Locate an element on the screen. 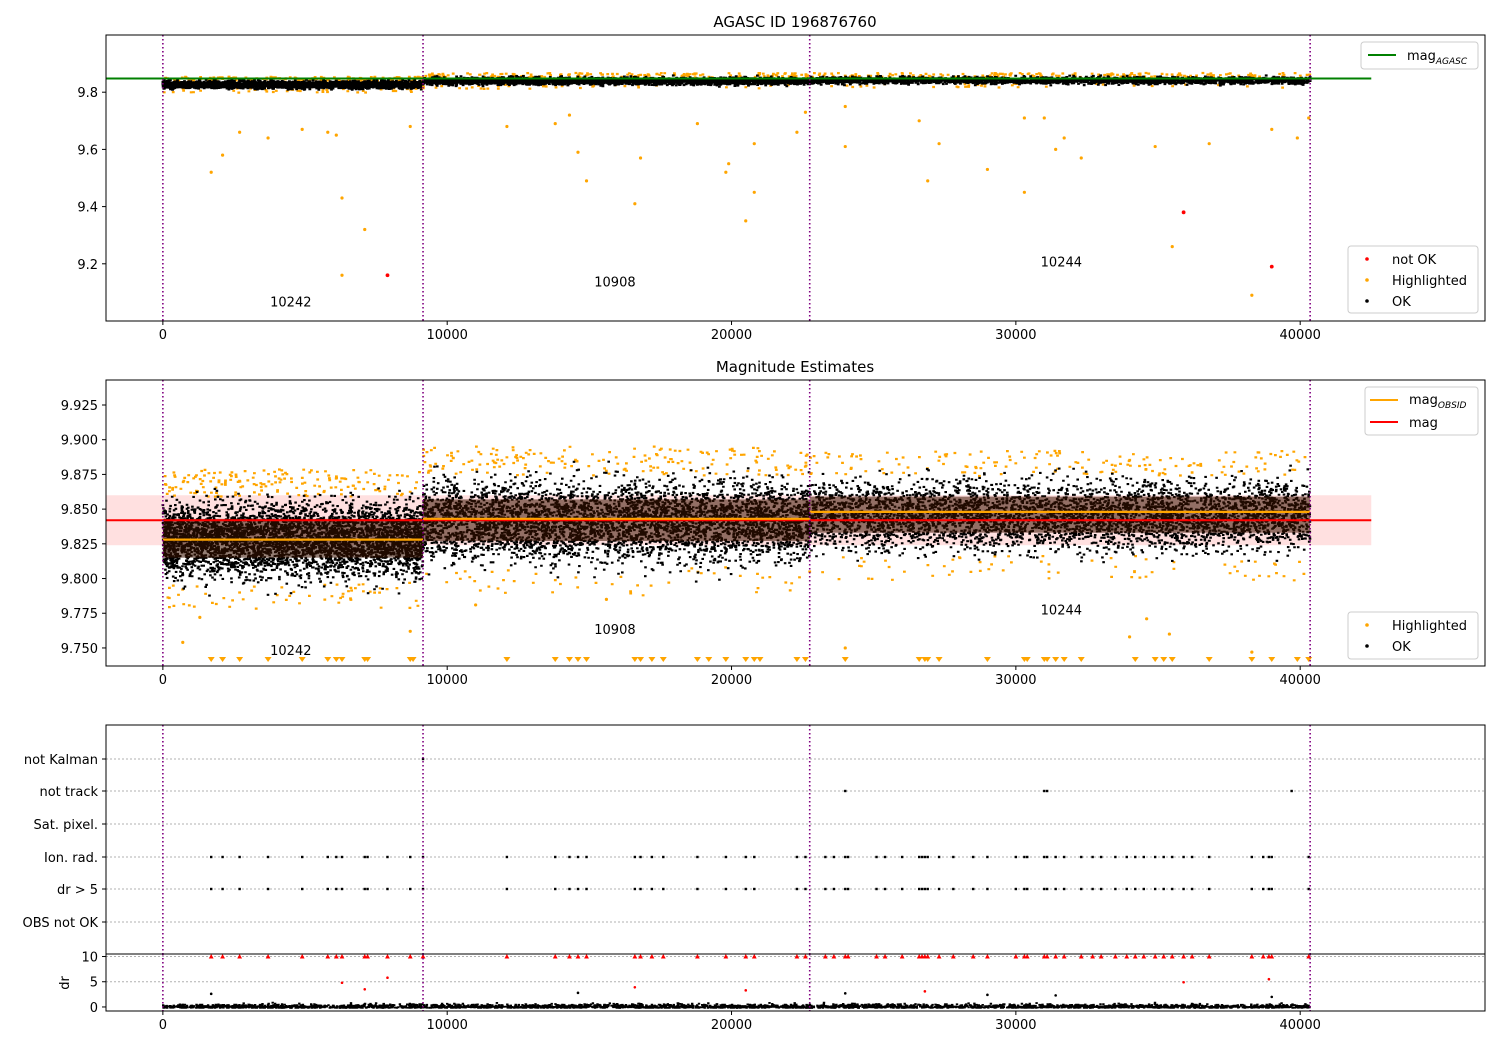 The height and width of the screenshot is (1050, 1500). agasc-xtick-label-1: 10000 is located at coordinates (447, 335).